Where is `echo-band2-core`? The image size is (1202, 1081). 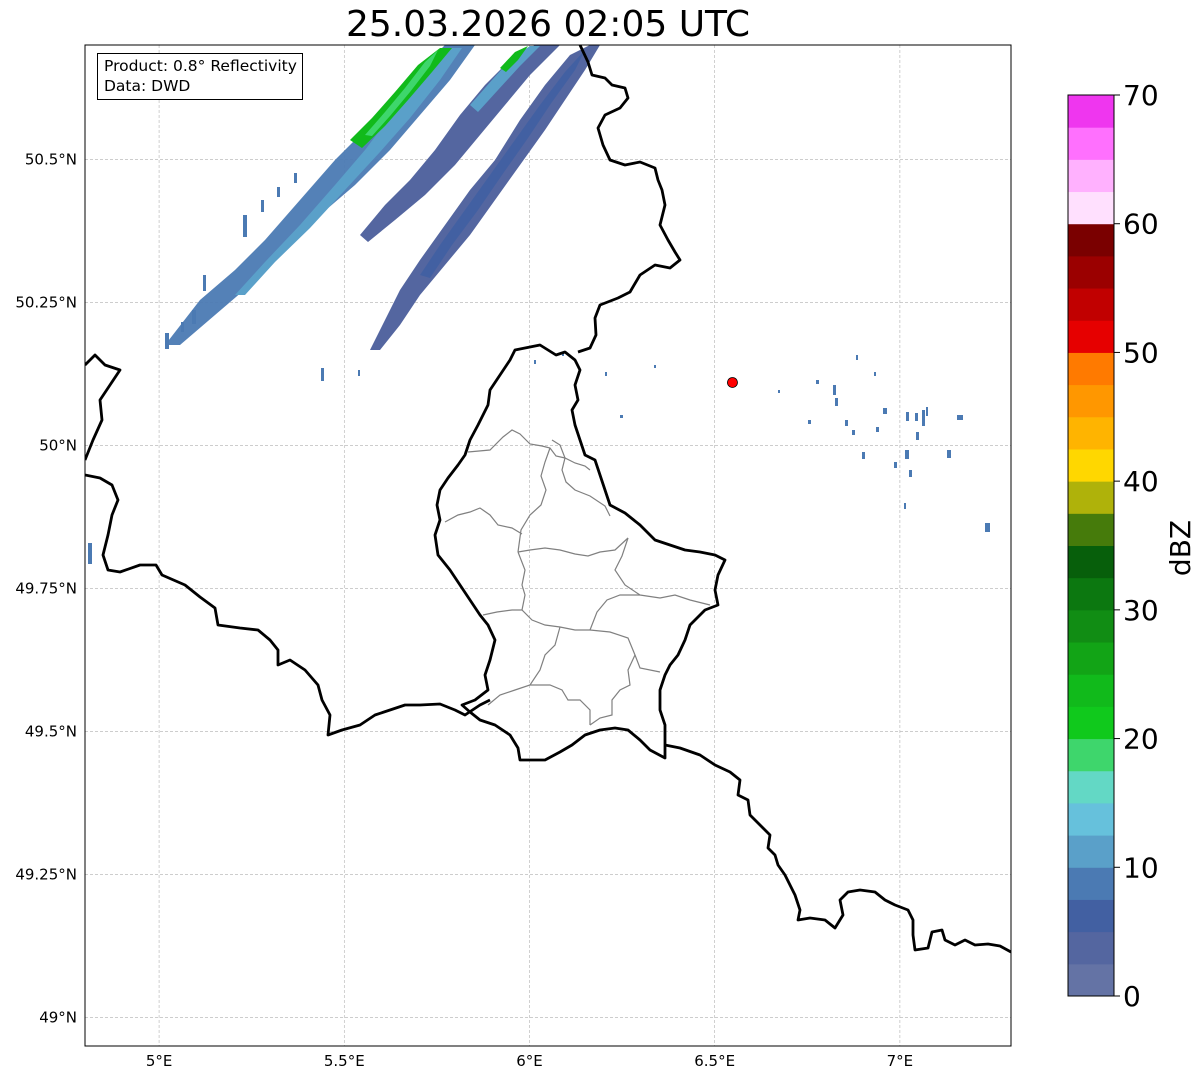
echo-band2-core is located at coordinates (505, 79).